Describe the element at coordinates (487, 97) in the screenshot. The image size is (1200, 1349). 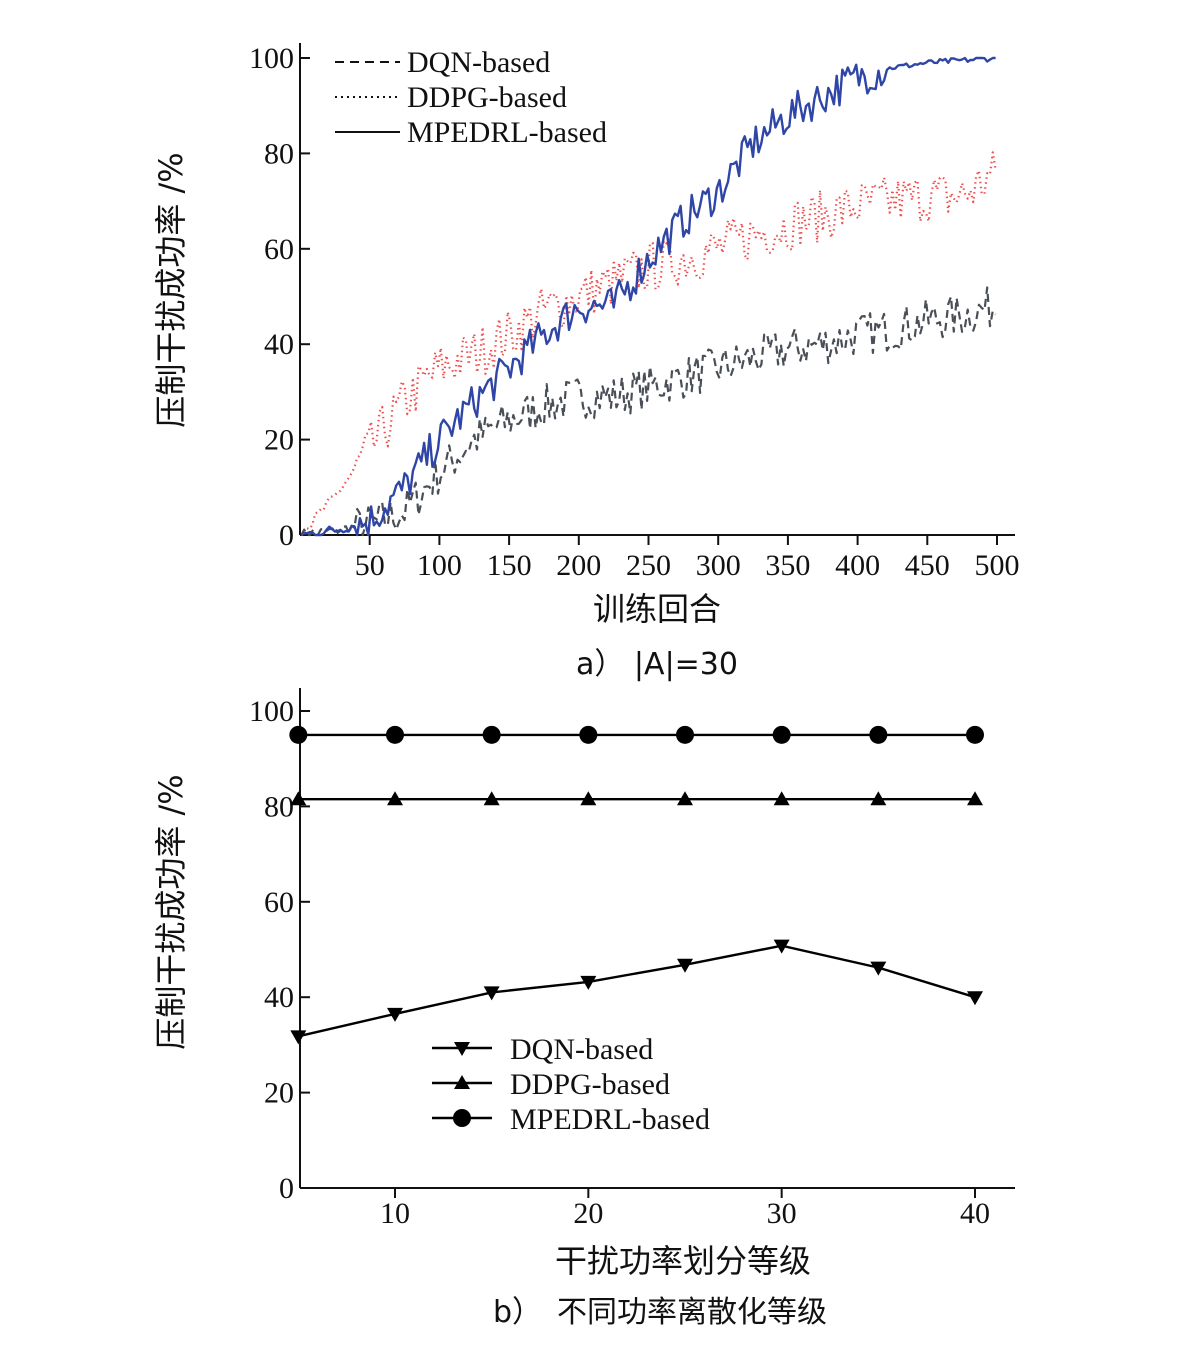
I see `legend-a-ddpg-label: DDPG-based` at that location.